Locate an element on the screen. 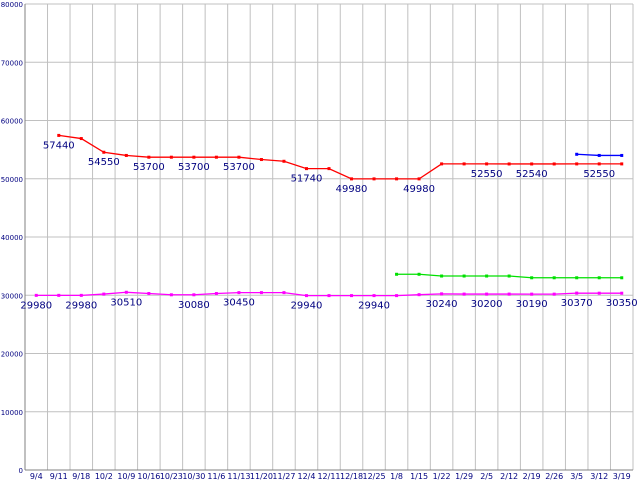  y-tick-label-0: 0 is located at coordinates (21, 471).